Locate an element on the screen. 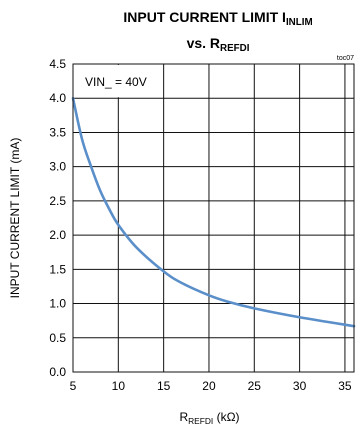  chart-title-line2: vs. RREFDI is located at coordinates (218, 44).